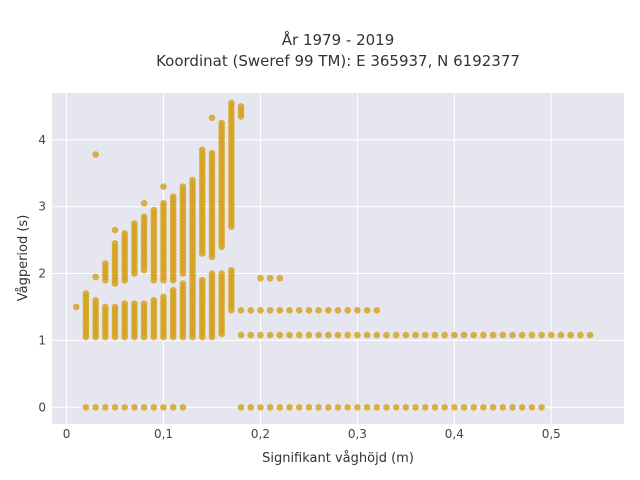  What do you see at coordinates (42, 140) in the screenshot?
I see `y-tick-label: 4` at bounding box center [42, 140].